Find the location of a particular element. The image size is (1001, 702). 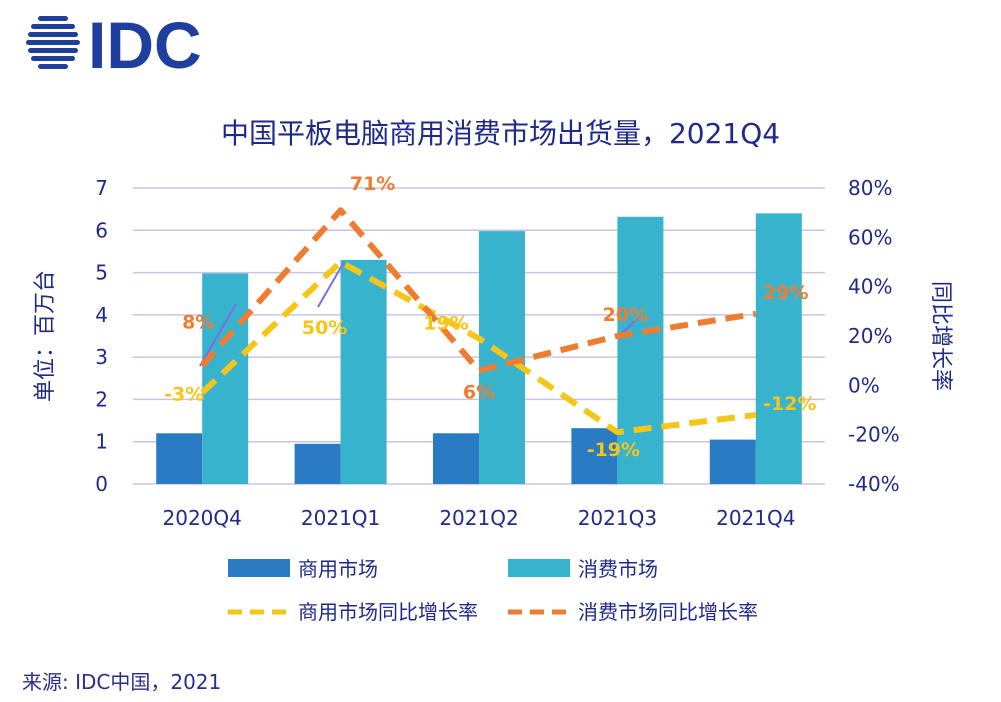

commercial-growth-label: -12% is located at coordinates (789, 404).